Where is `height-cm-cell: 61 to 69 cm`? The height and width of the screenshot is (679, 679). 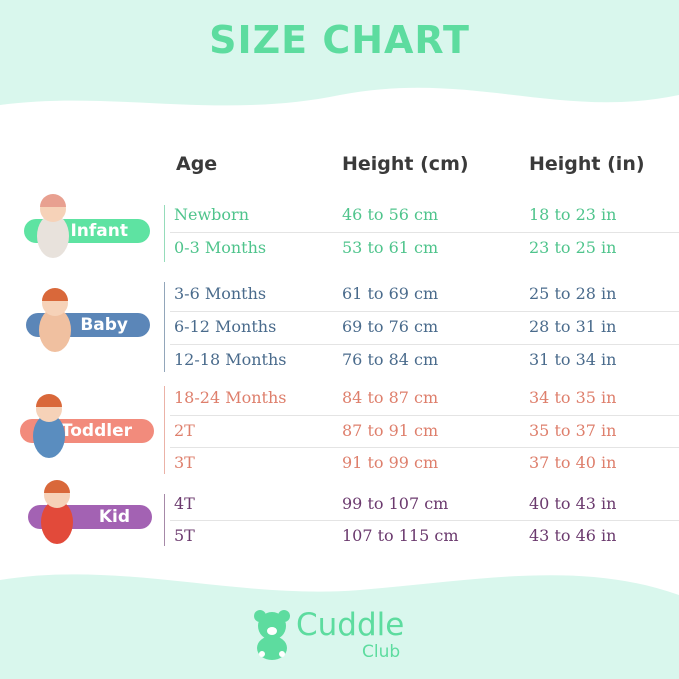
height-cm-cell: 61 to 69 cm is located at coordinates (390, 293).